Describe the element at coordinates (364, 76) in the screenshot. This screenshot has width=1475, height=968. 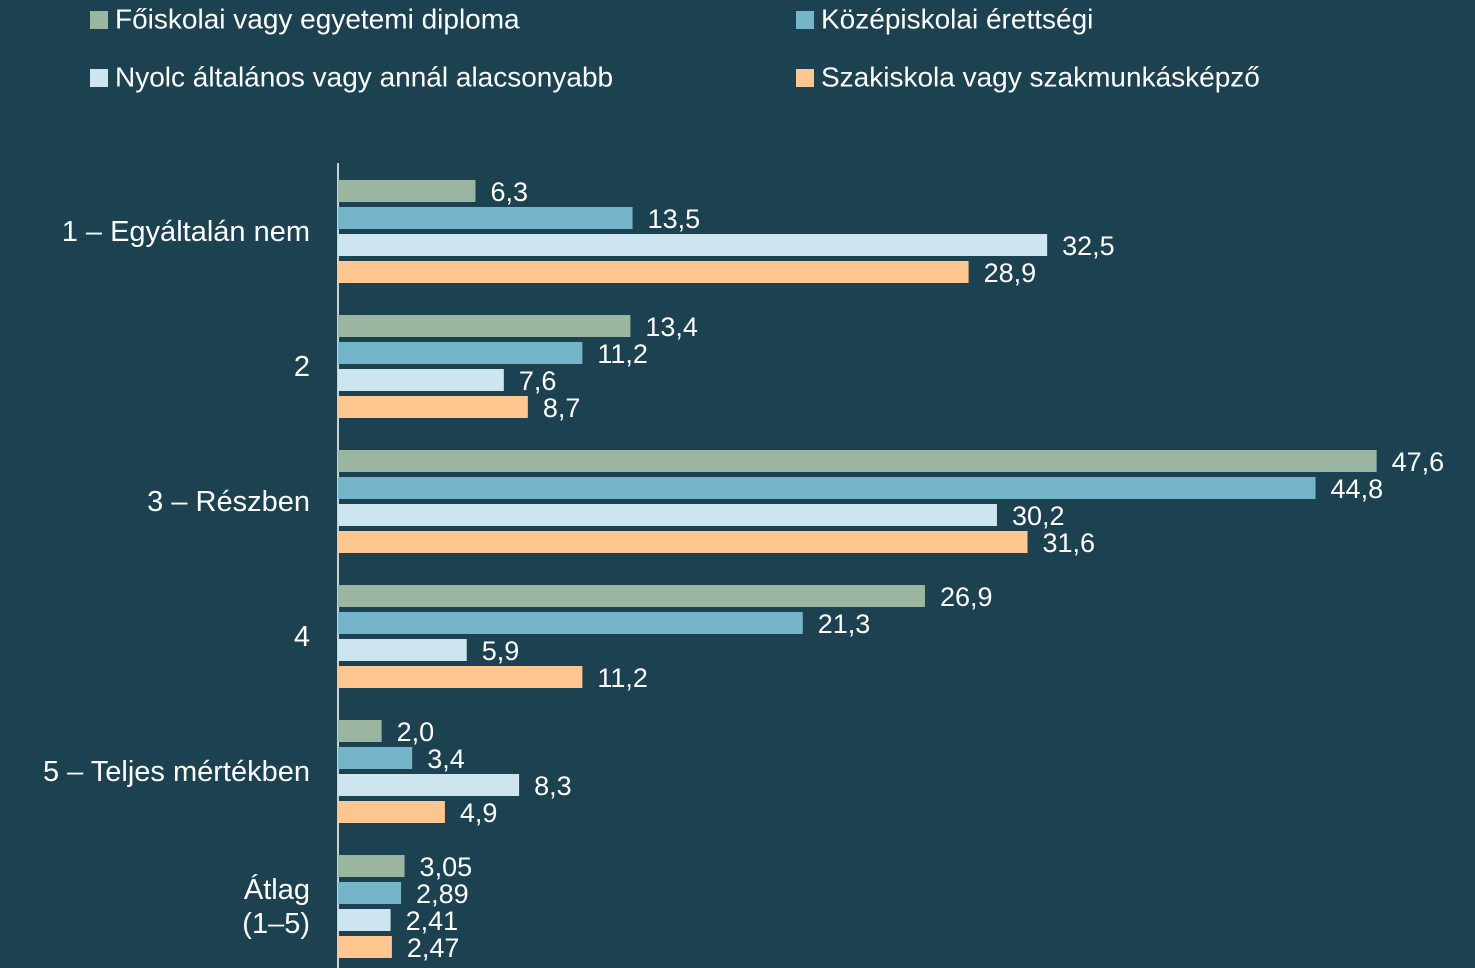
I see `legend-label: Nyolc általános vagy annál alacsonyabb` at that location.